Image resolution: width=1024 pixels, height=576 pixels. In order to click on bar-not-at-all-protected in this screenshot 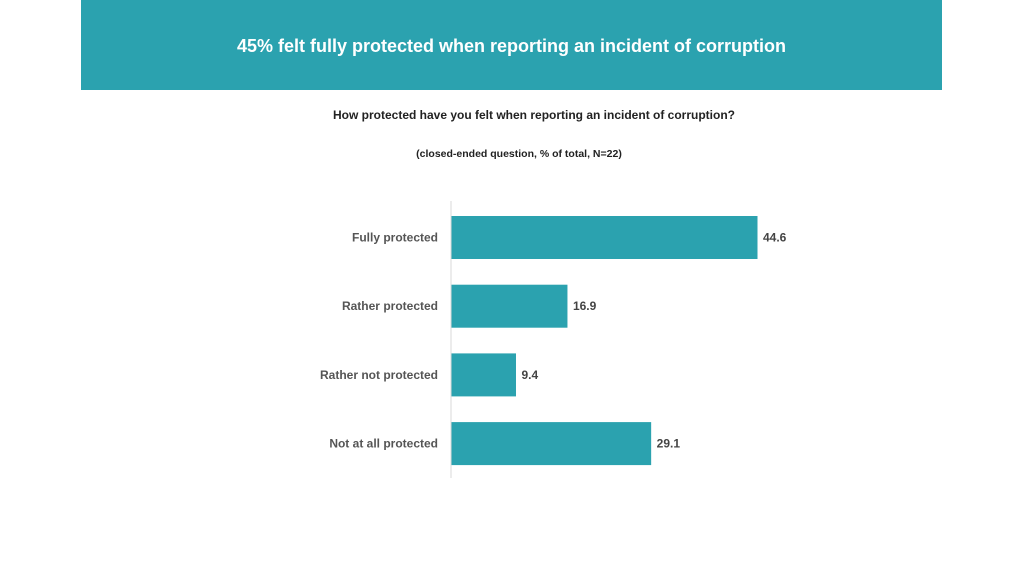, I will do `click(551, 444)`.